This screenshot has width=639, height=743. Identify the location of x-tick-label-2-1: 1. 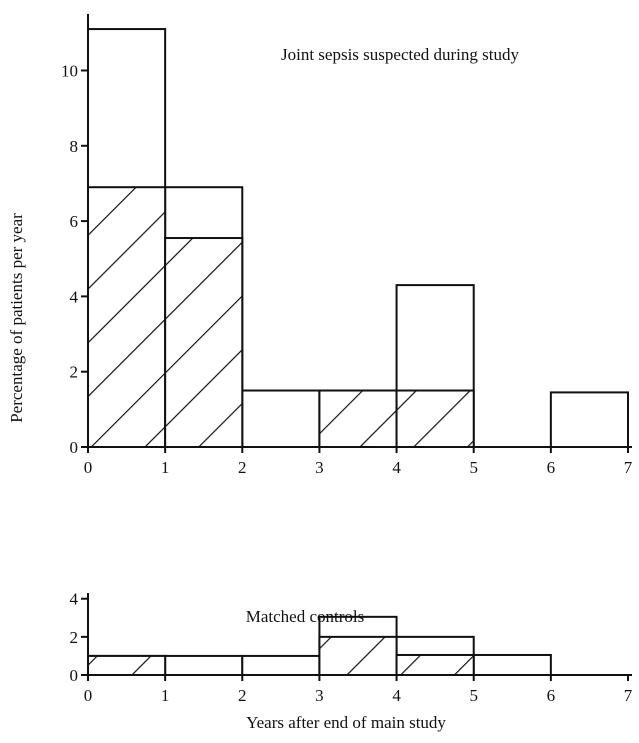
(165, 695).